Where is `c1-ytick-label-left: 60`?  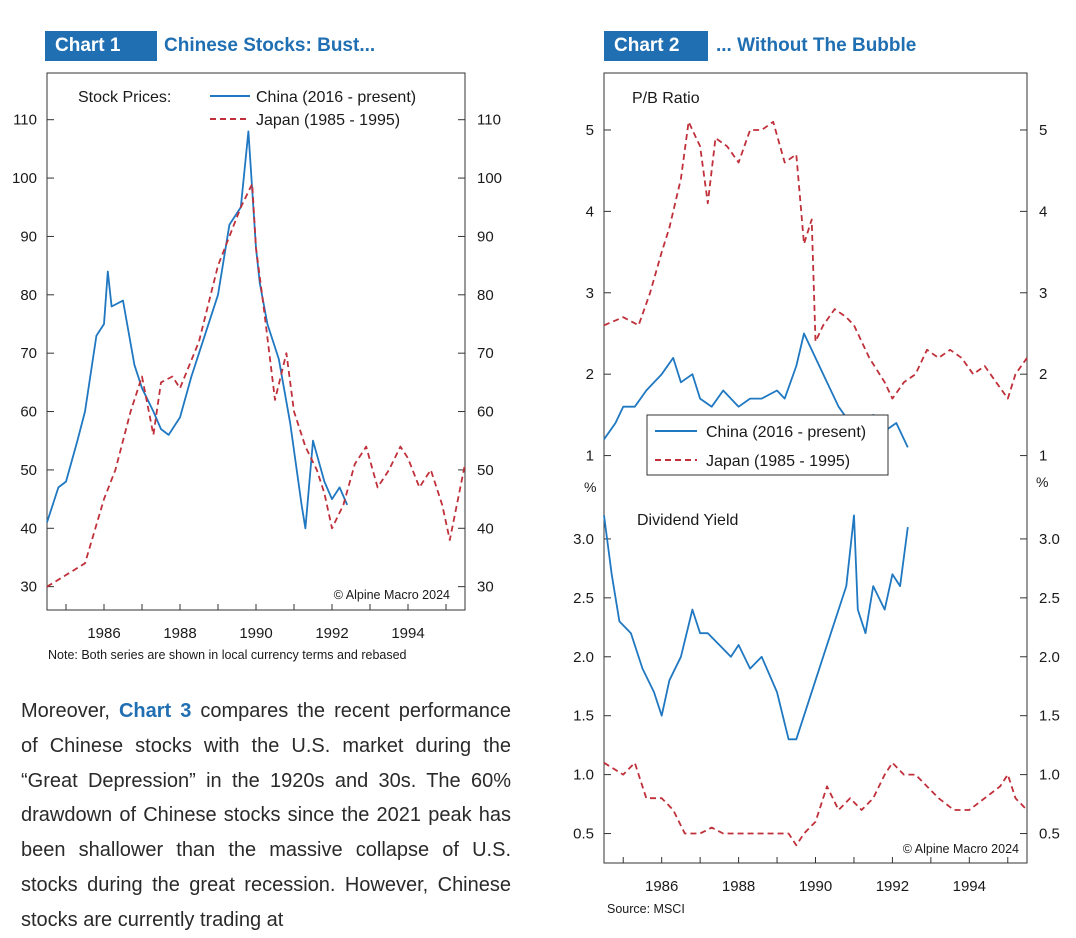 c1-ytick-label-left: 60 is located at coordinates (28, 412).